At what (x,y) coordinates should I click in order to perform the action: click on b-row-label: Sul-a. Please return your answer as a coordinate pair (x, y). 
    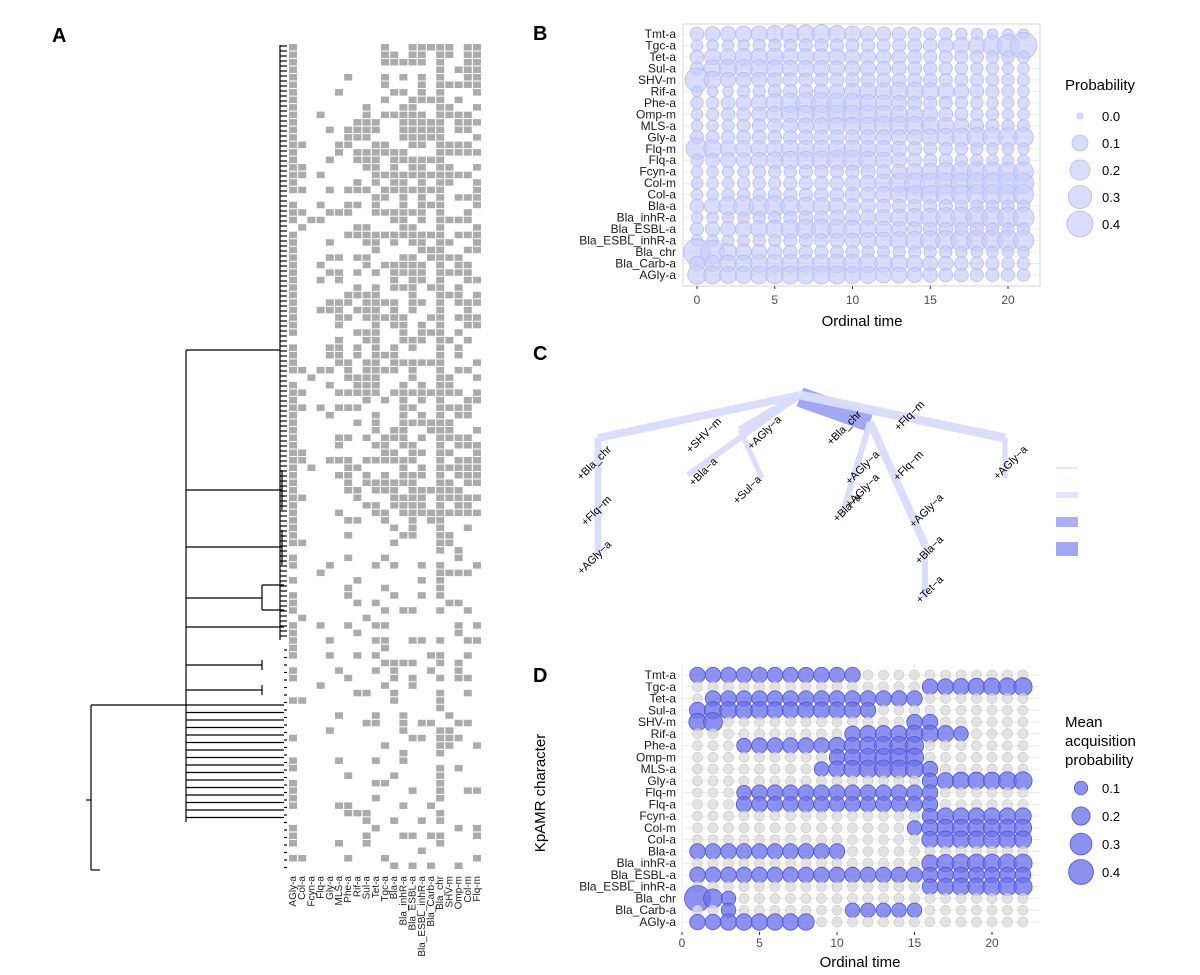
    Looking at the image, I should click on (662, 68).